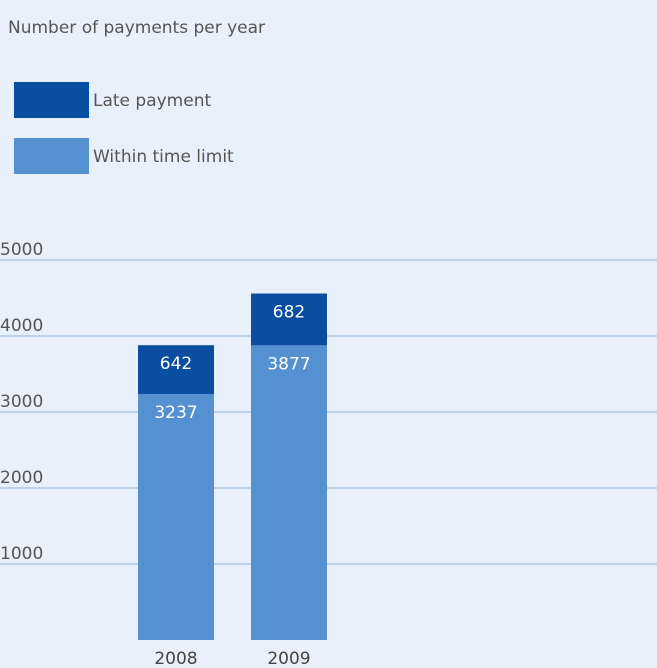  What do you see at coordinates (176, 516) in the screenshot?
I see `bar-within-time-limit-2008` at bounding box center [176, 516].